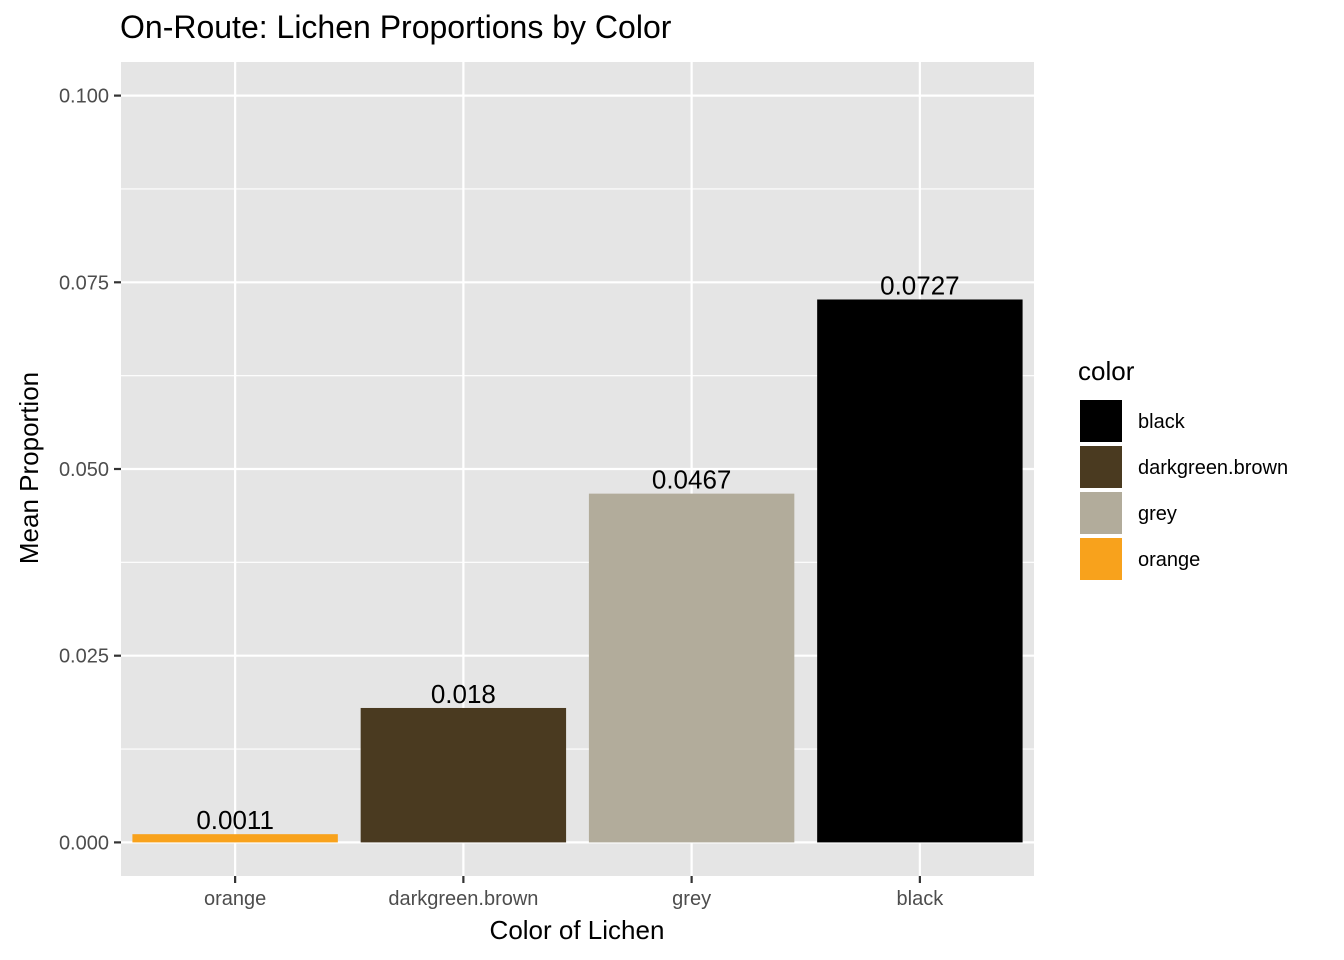  Describe the element at coordinates (1101, 559) in the screenshot. I see `legend-key-orange` at that location.